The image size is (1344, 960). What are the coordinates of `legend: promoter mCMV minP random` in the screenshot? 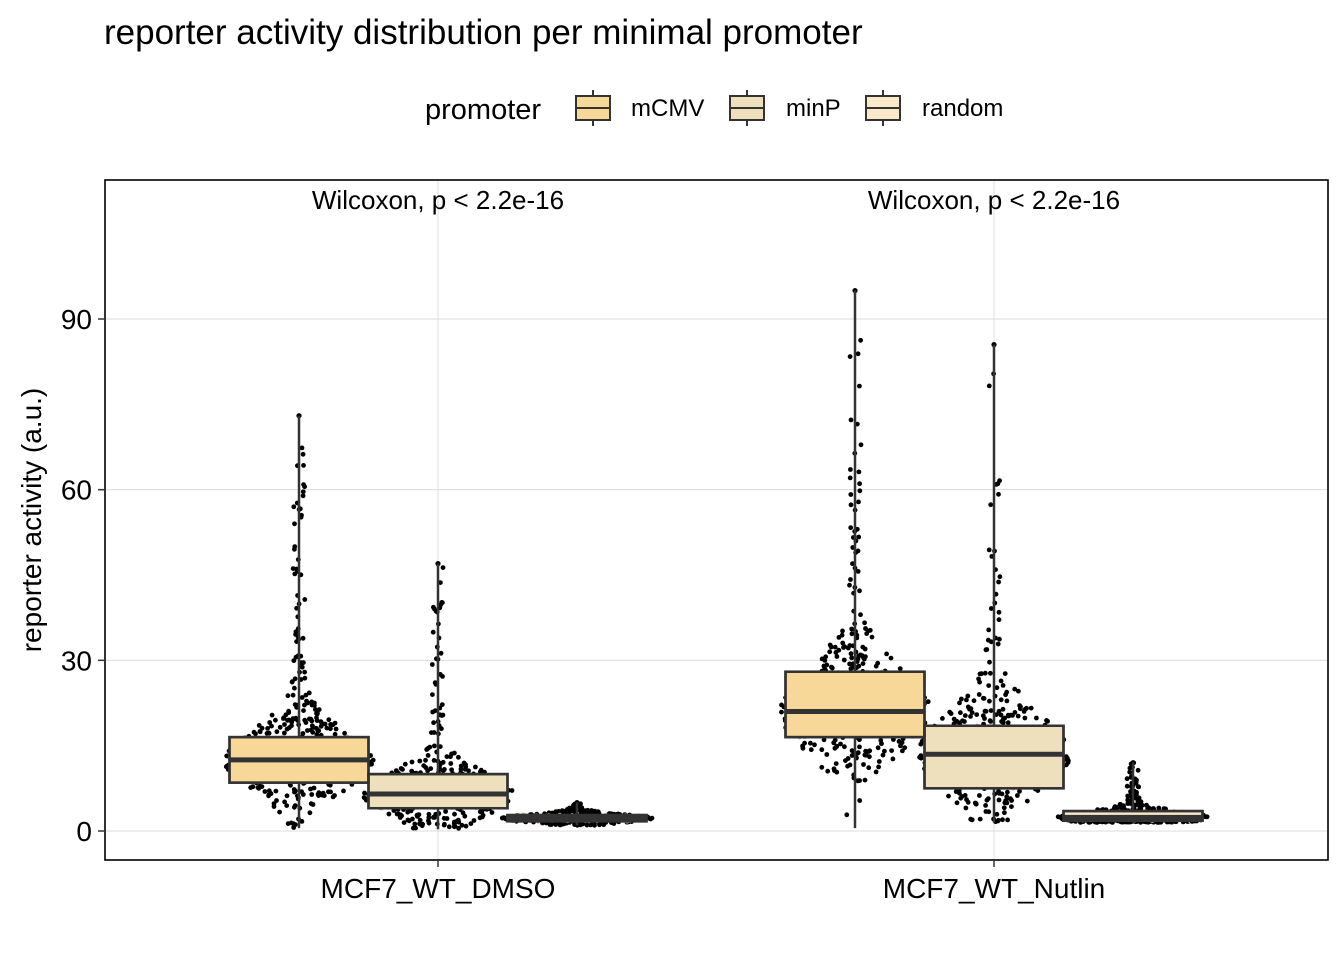 It's located at (714, 108).